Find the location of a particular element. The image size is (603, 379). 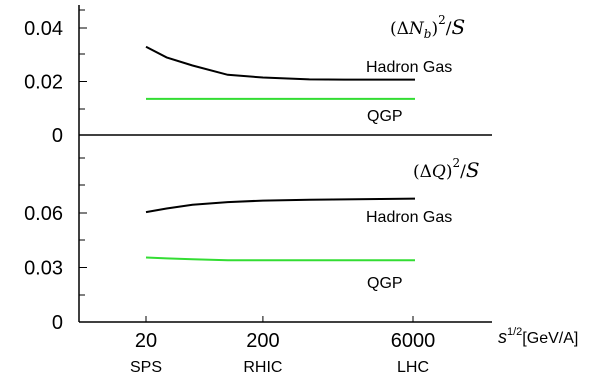

x-axis-label: s1/2[GeV/A] is located at coordinates (538, 336).